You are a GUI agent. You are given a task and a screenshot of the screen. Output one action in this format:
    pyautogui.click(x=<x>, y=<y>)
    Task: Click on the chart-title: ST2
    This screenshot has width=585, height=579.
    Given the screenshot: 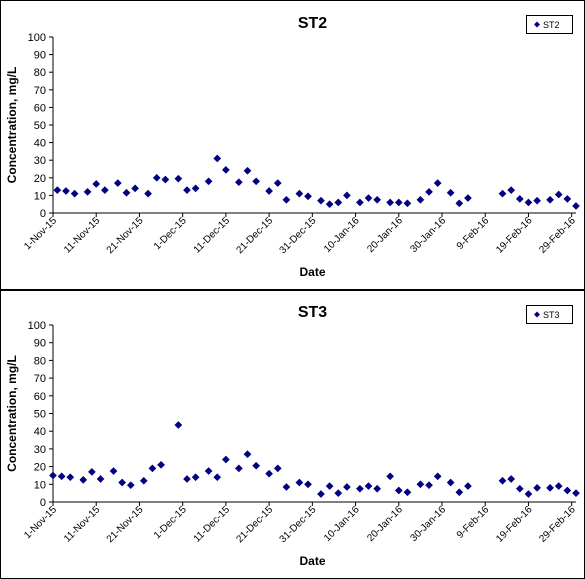 What is the action you would take?
    pyautogui.click(x=312, y=23)
    